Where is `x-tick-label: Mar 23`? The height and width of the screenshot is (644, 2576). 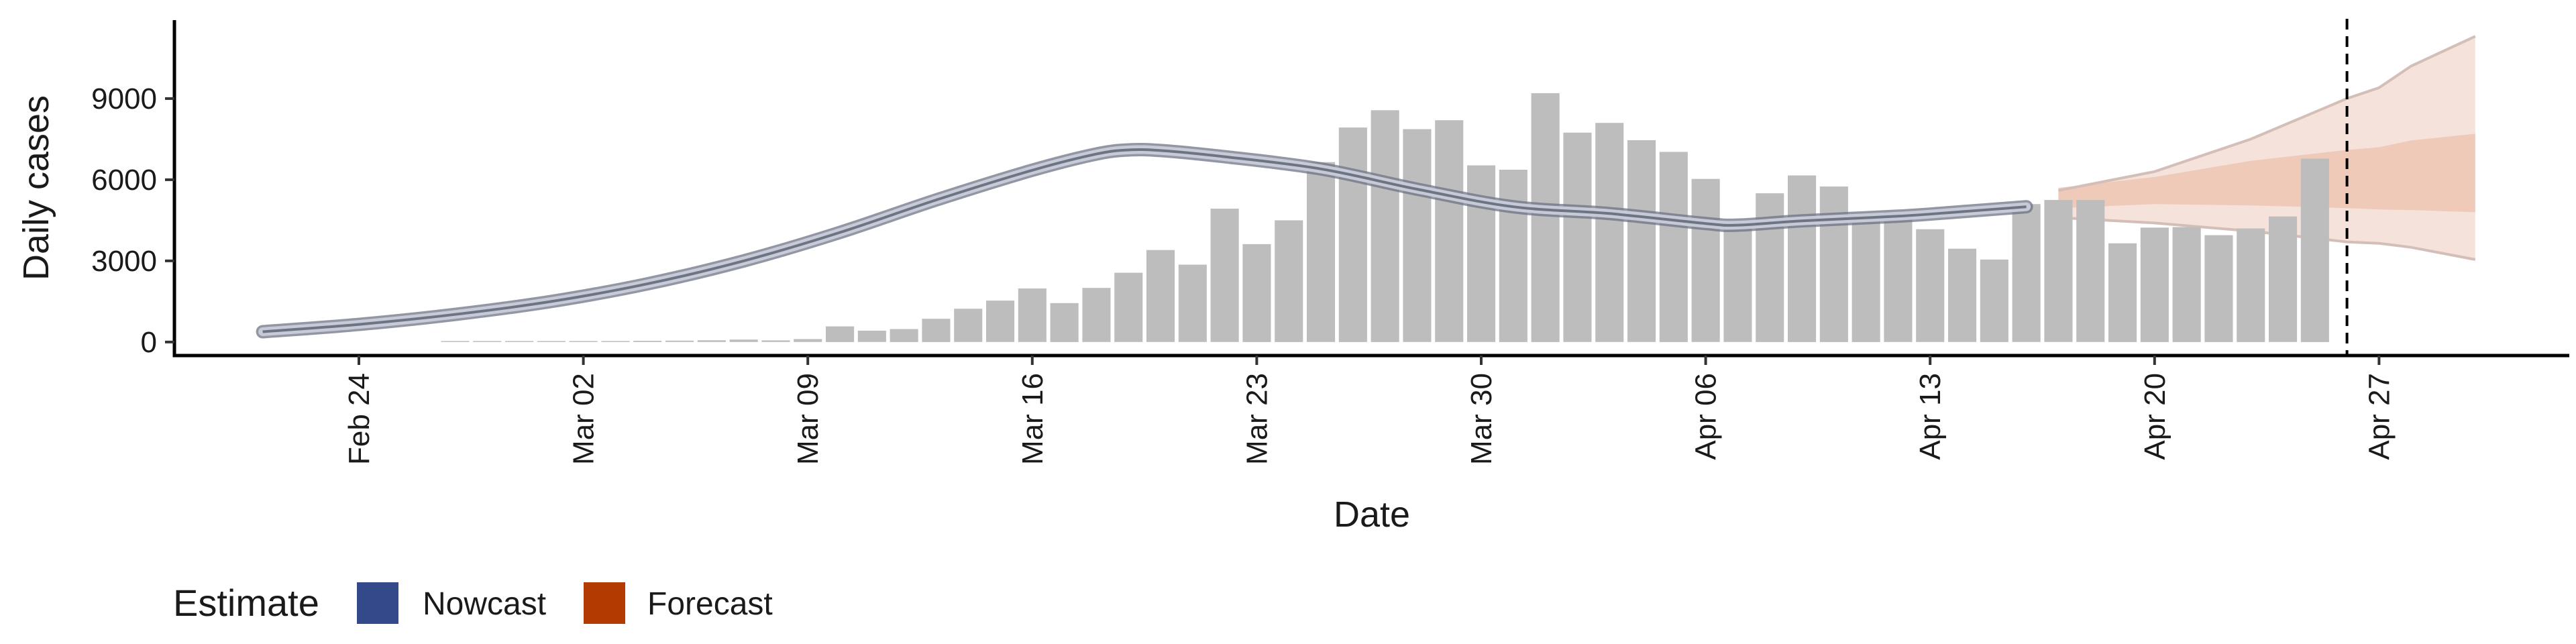 x-tick-label: Mar 23 is located at coordinates (1256, 419).